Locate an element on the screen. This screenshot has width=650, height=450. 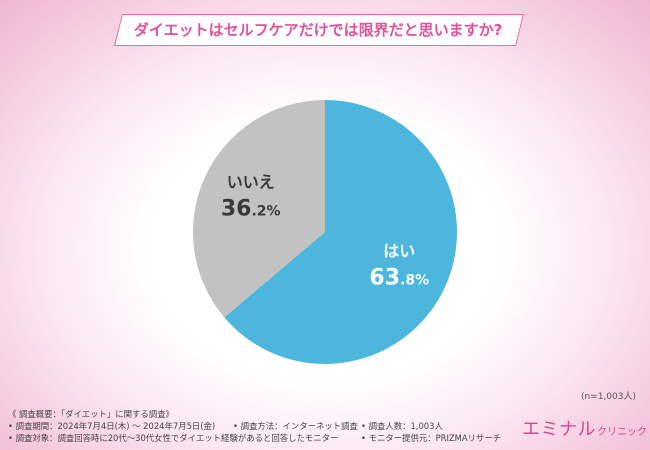
slice-percent-0: 63.8% is located at coordinates (399, 277).